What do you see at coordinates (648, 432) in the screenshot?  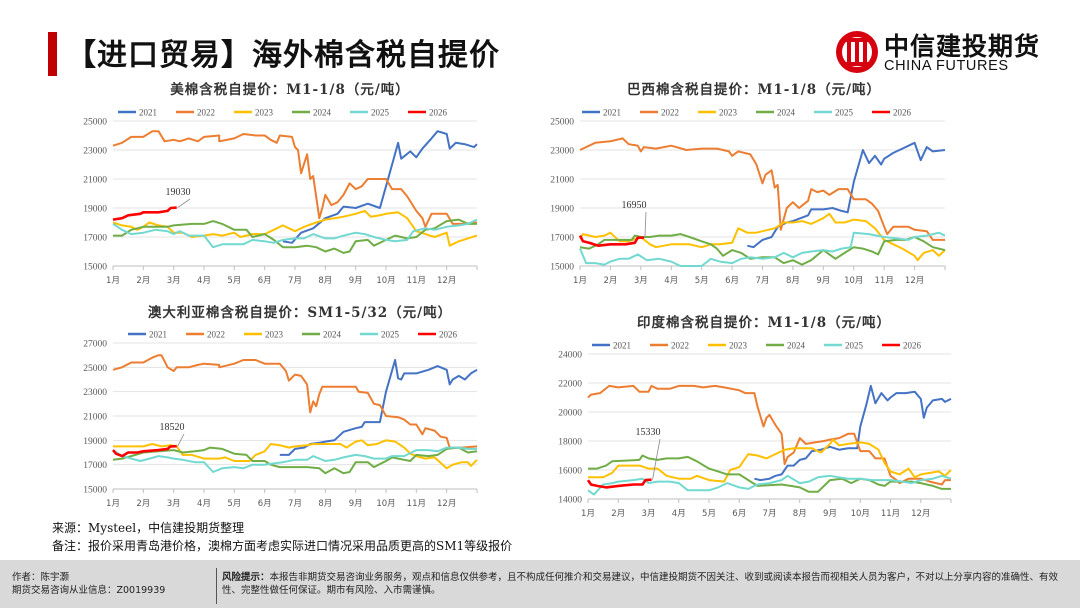 I see `annotation-label: 15330` at bounding box center [648, 432].